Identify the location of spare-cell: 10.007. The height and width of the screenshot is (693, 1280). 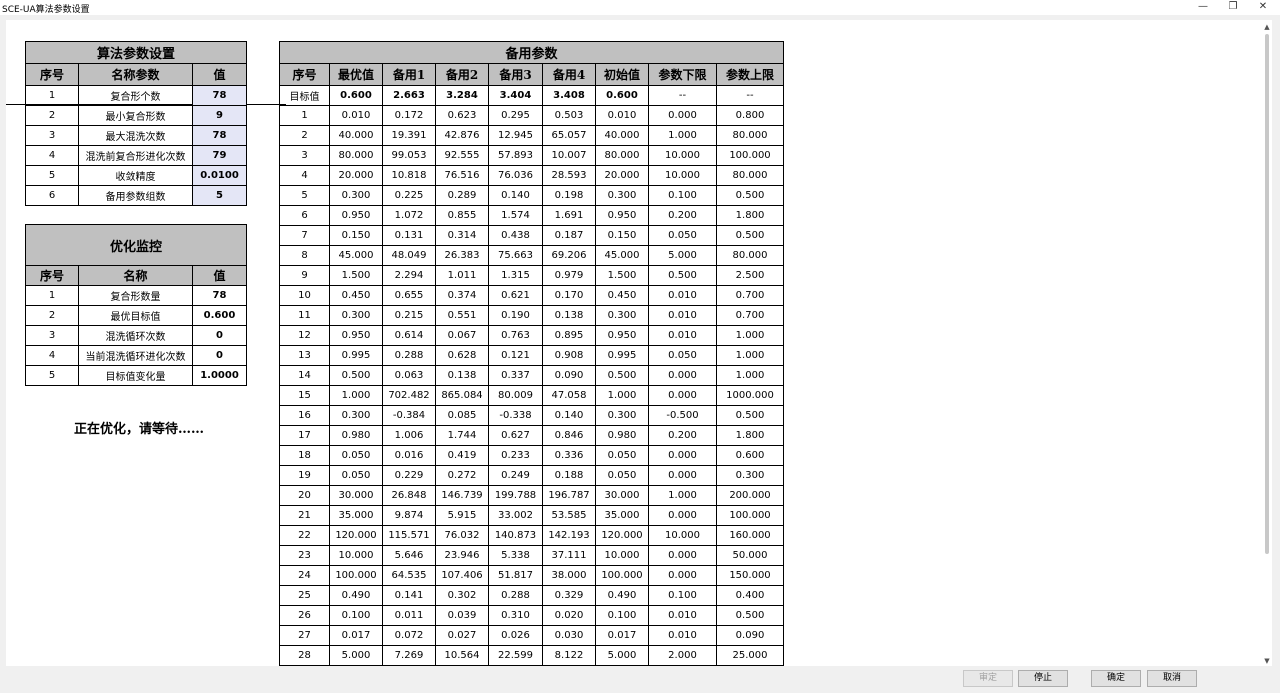
(569, 155).